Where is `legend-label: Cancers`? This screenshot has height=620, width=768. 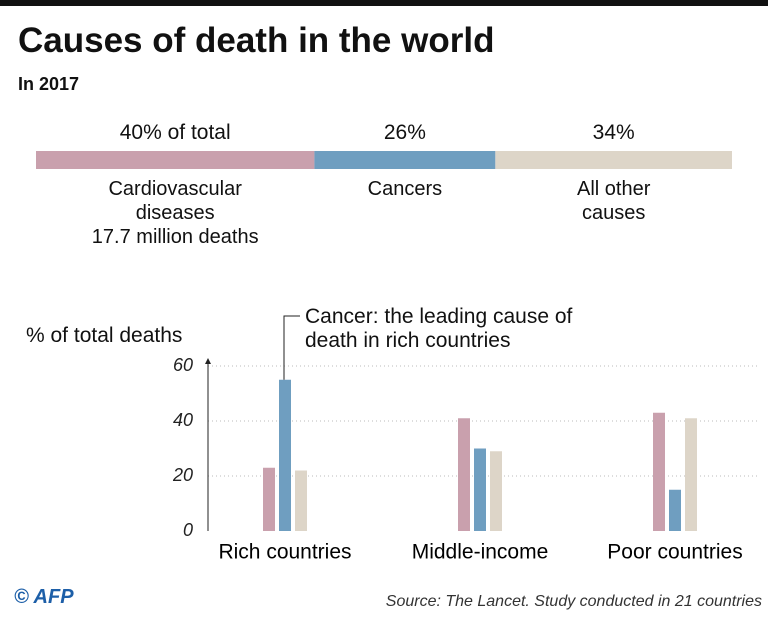
legend-label: Cancers is located at coordinates (405, 189).